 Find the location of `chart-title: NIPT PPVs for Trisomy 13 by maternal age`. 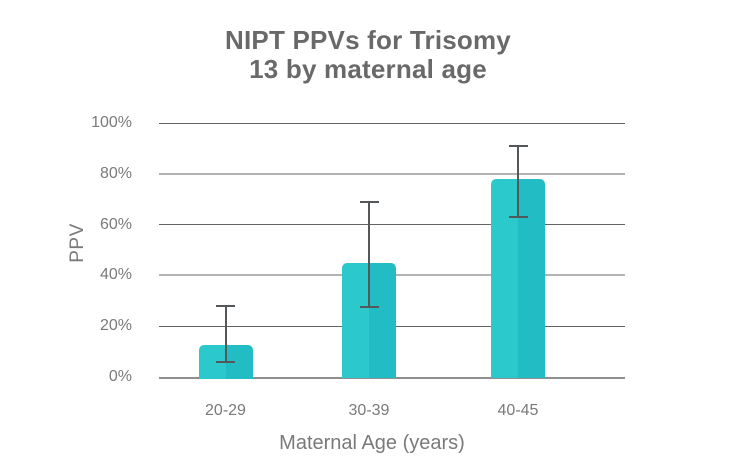

chart-title: NIPT PPVs for Trisomy 13 by maternal age is located at coordinates (368, 55).